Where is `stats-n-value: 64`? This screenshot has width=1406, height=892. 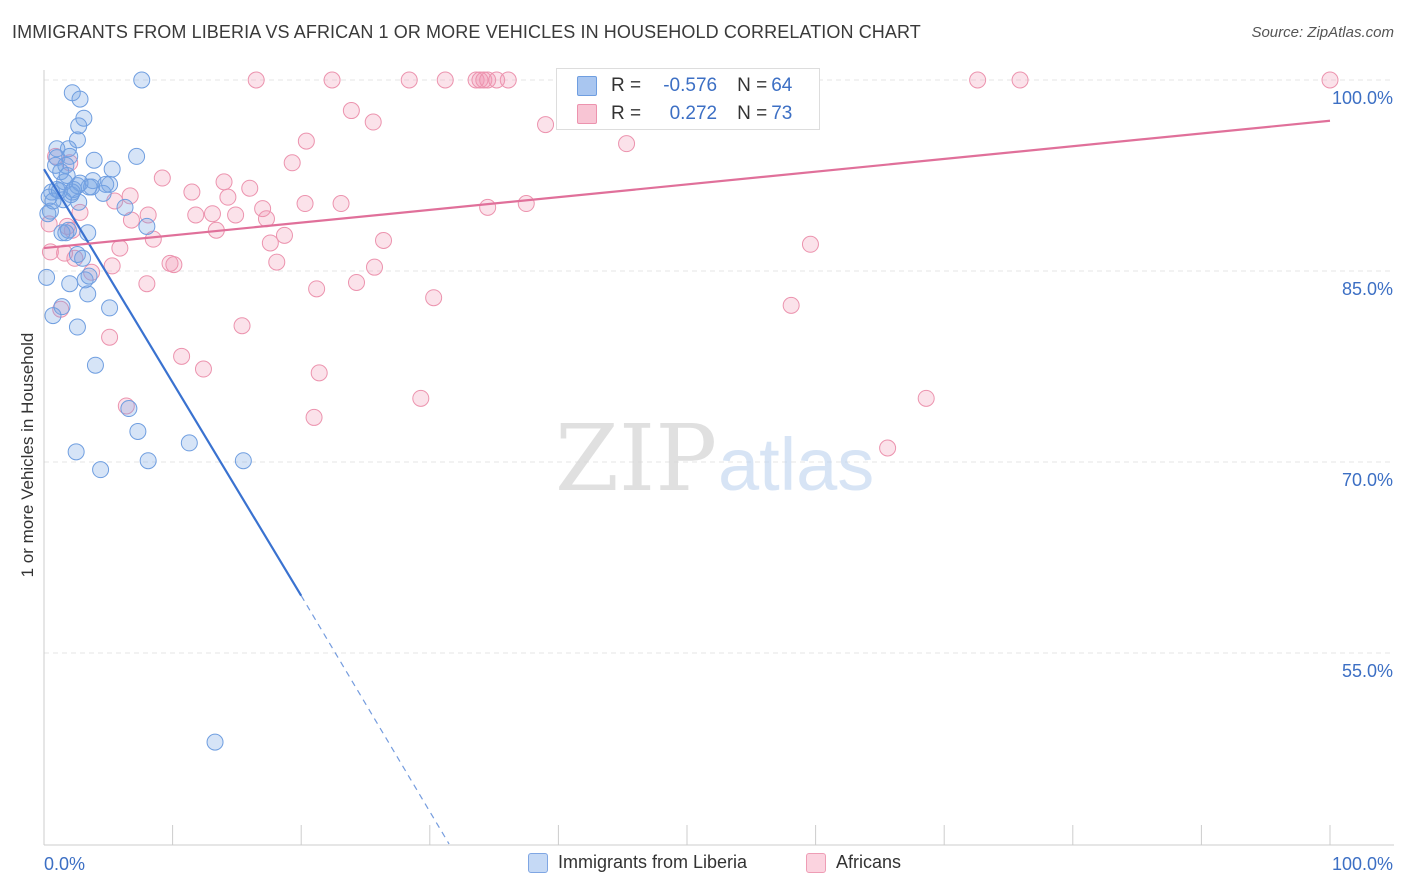
stats-n-value: 64 is located at coordinates (782, 85).